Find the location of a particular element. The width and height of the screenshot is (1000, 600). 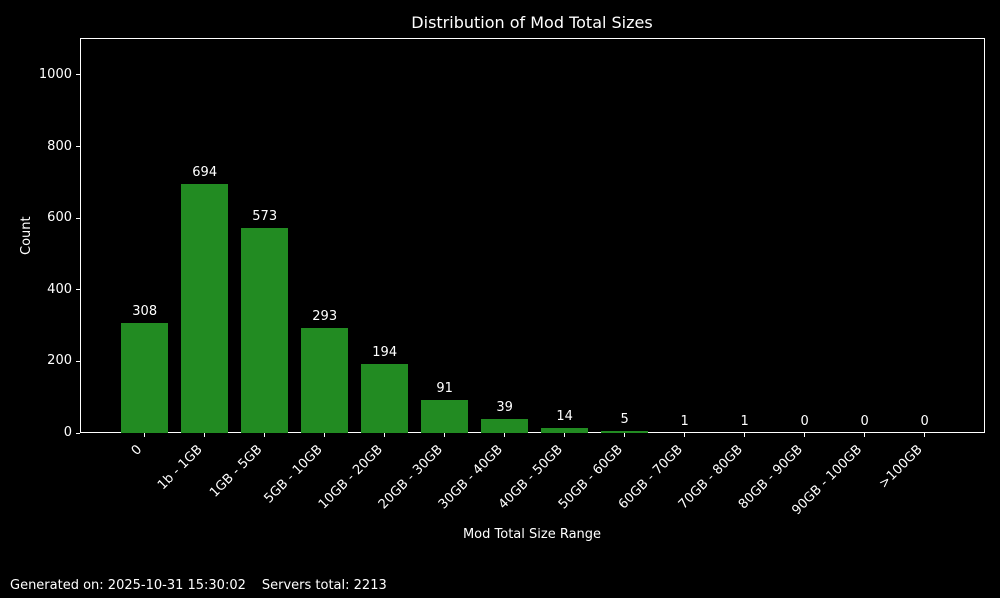

y-tick-label: 800 is located at coordinates (59, 146).